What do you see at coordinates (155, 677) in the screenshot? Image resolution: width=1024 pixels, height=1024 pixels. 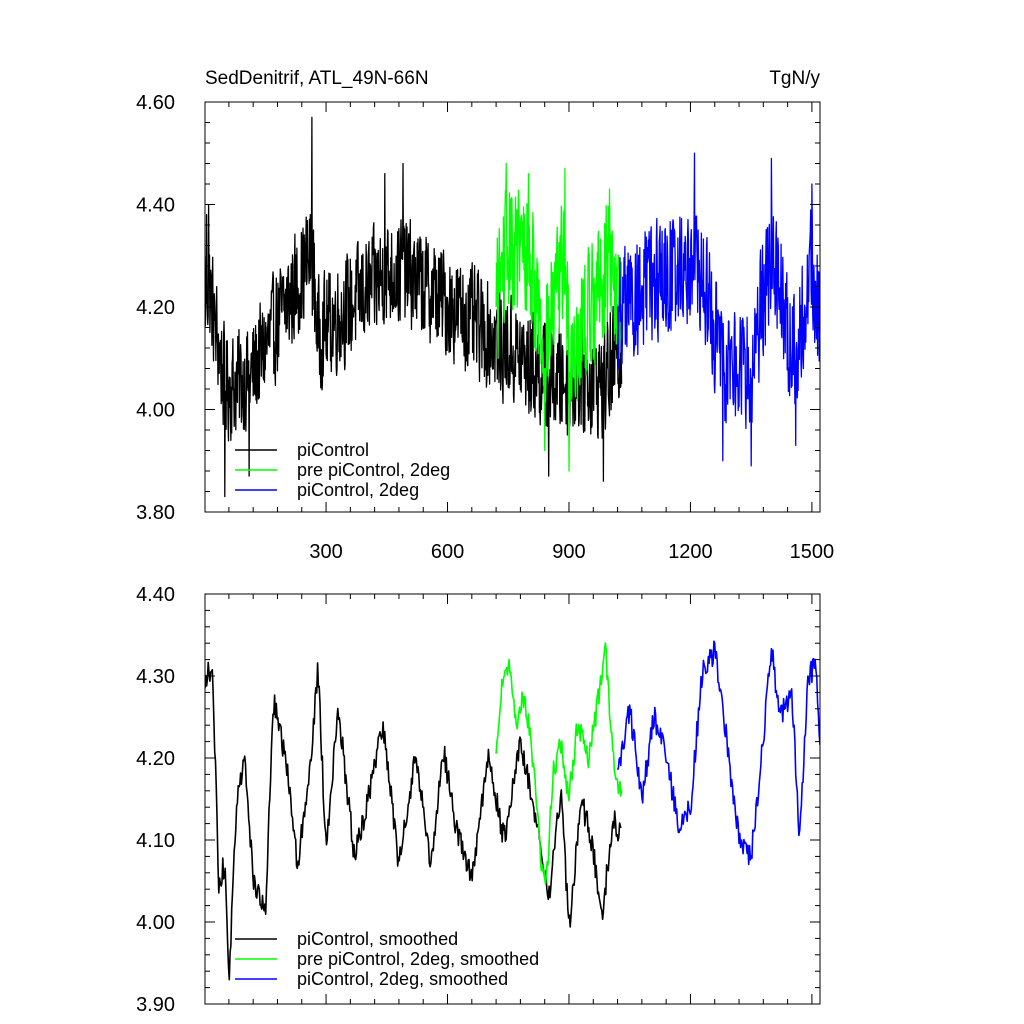 I see `y-tick-label: 4.30` at bounding box center [155, 677].